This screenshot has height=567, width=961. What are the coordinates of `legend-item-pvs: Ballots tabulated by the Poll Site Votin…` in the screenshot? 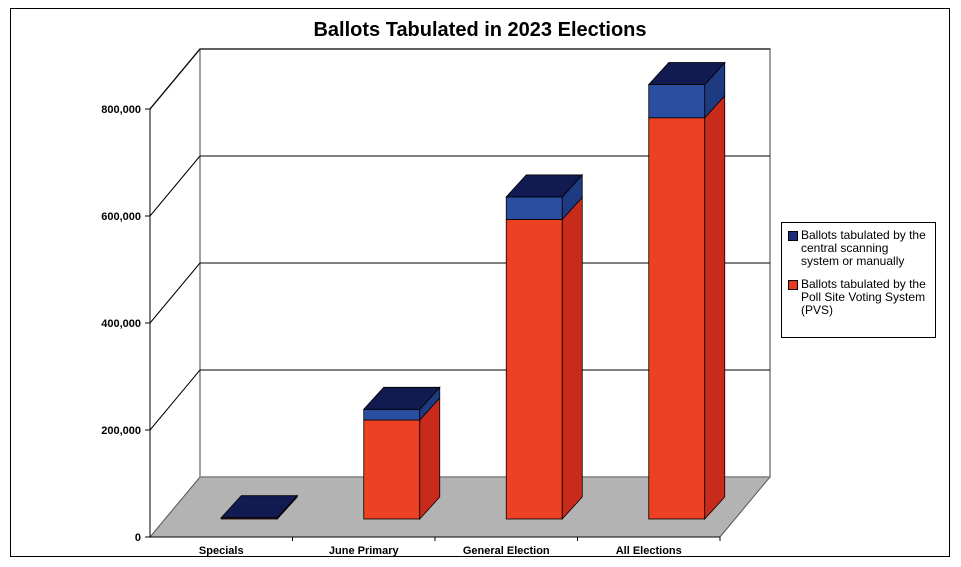 It's located at (858, 297).